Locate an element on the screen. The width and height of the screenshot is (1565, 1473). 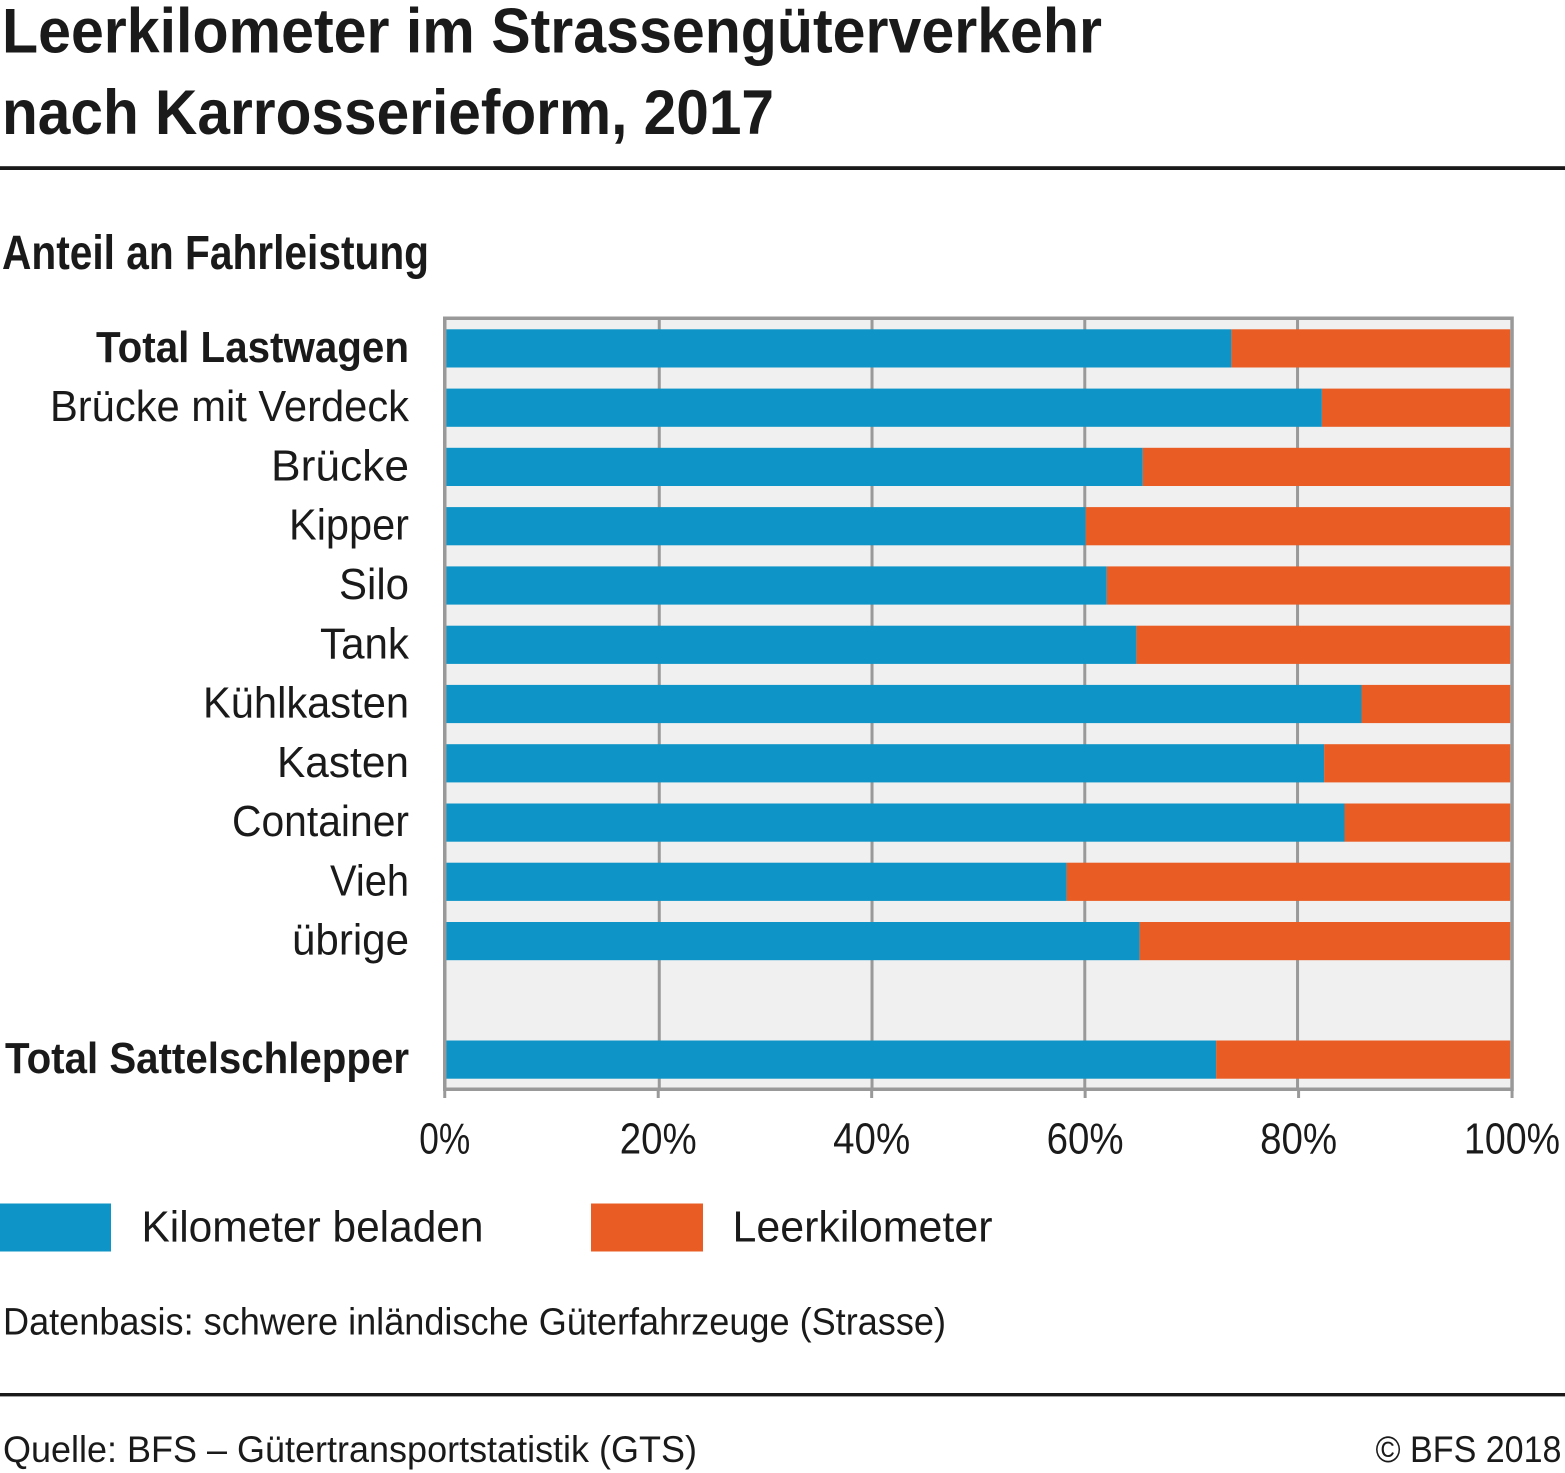
svg-text: Brücke mit Verdeck is located at coordinates (230, 406).